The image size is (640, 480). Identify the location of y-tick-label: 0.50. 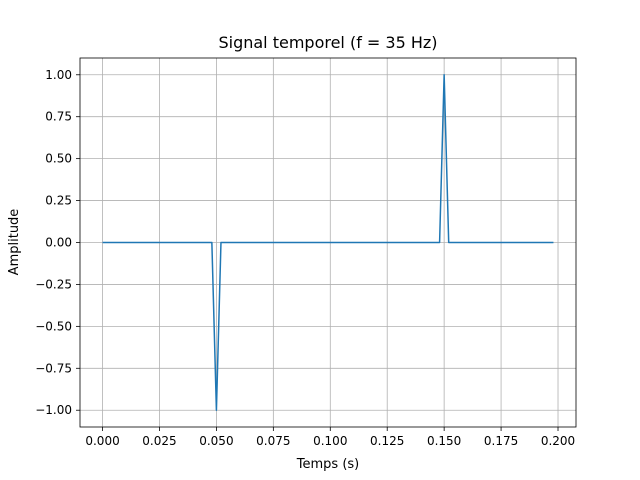
(58, 159).